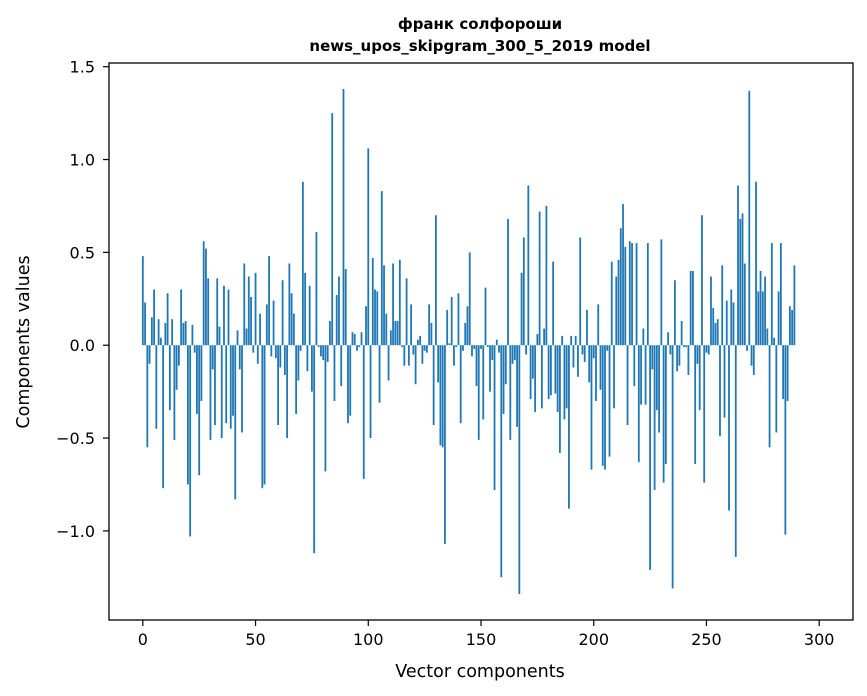  What do you see at coordinates (82, 345) in the screenshot?
I see `y-tick-label-3: 0.0` at bounding box center [82, 345].